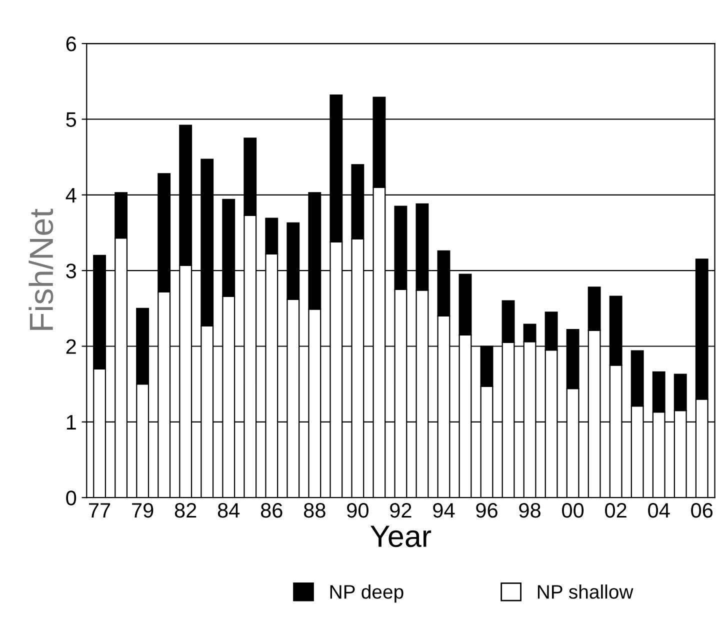 The width and height of the screenshot is (722, 622). What do you see at coordinates (615, 510) in the screenshot?
I see `x-tick-label: 02` at bounding box center [615, 510].